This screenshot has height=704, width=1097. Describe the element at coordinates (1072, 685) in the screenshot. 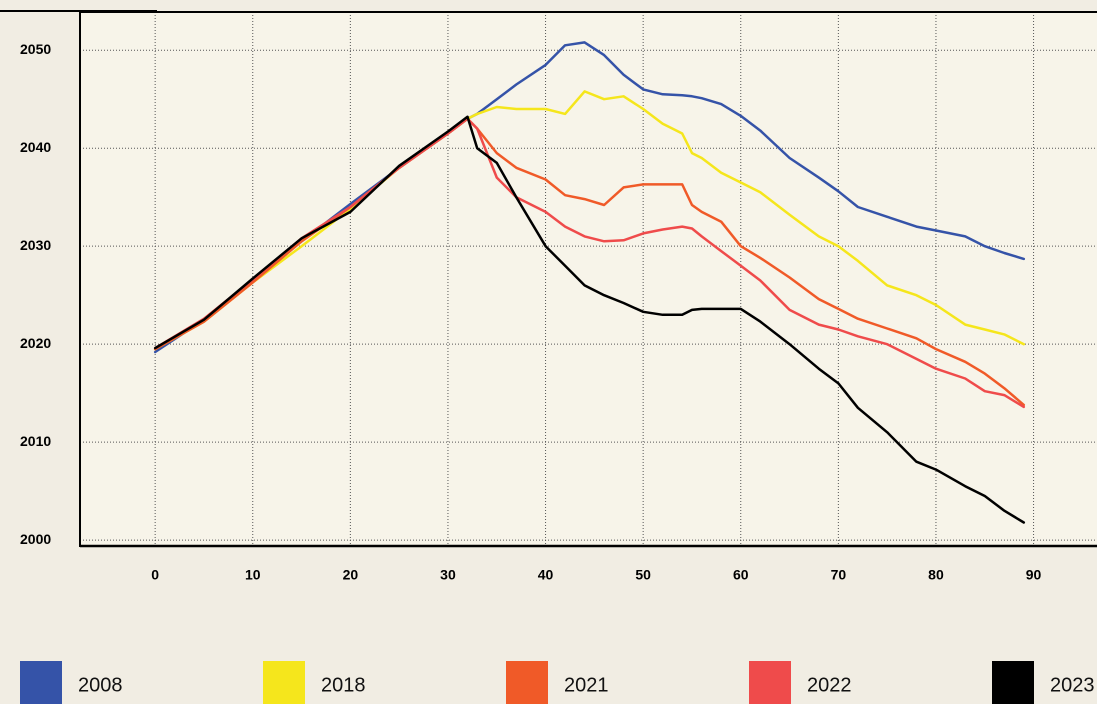

I see `legend-label: 2023` at that location.